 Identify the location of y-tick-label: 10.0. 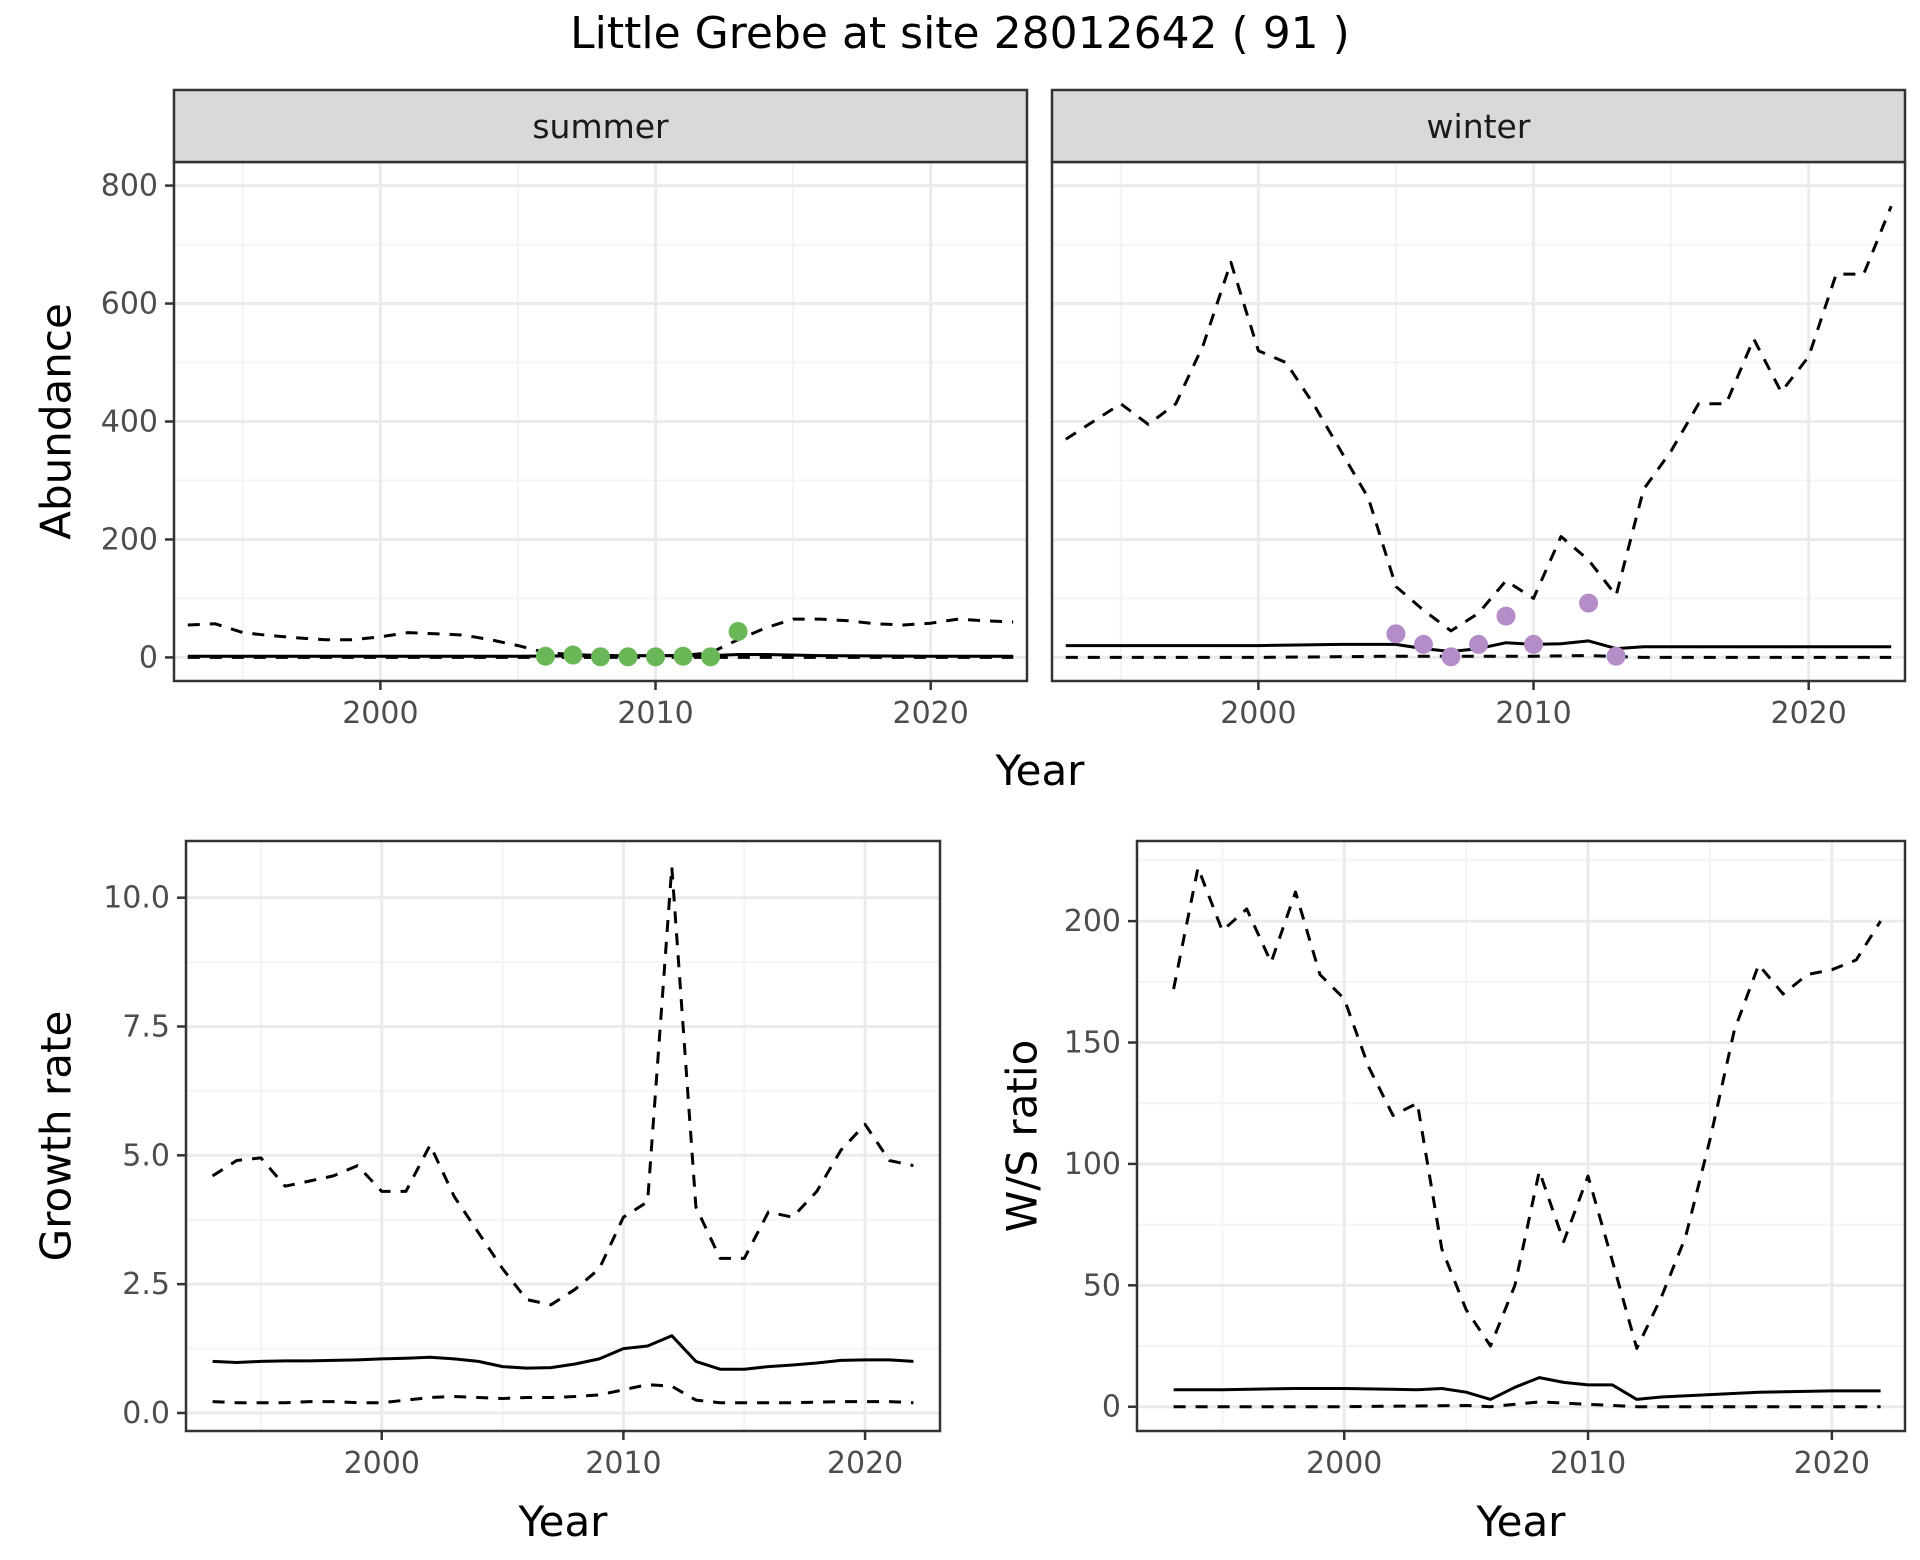
(136, 898).